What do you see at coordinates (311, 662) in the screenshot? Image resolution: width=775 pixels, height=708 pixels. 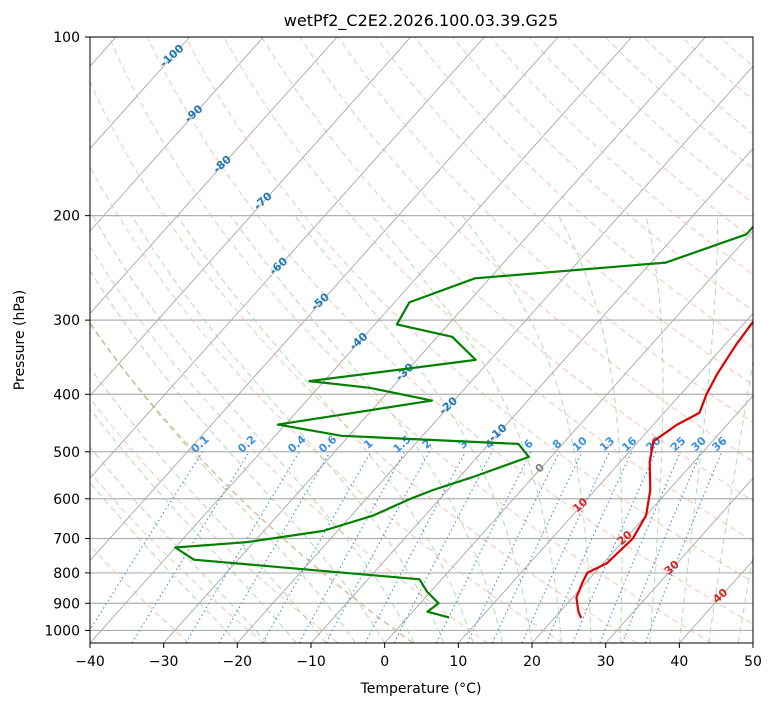 I see `x-tick-label: −10` at bounding box center [311, 662].